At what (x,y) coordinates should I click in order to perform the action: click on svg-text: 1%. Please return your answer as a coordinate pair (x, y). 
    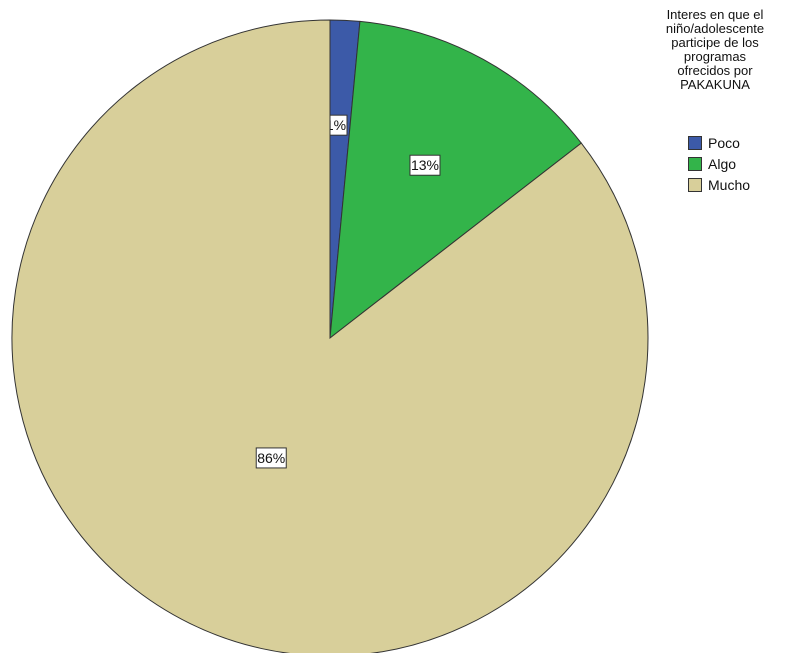
    Looking at the image, I should click on (336, 125).